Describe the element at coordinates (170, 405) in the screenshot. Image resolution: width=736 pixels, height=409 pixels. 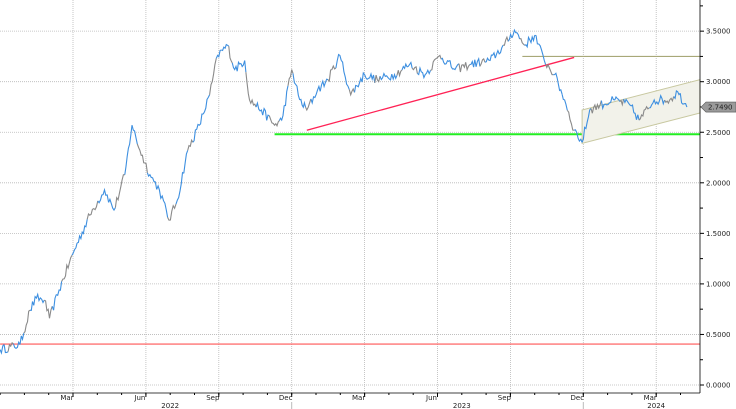
I see `year-label: 2022` at that location.